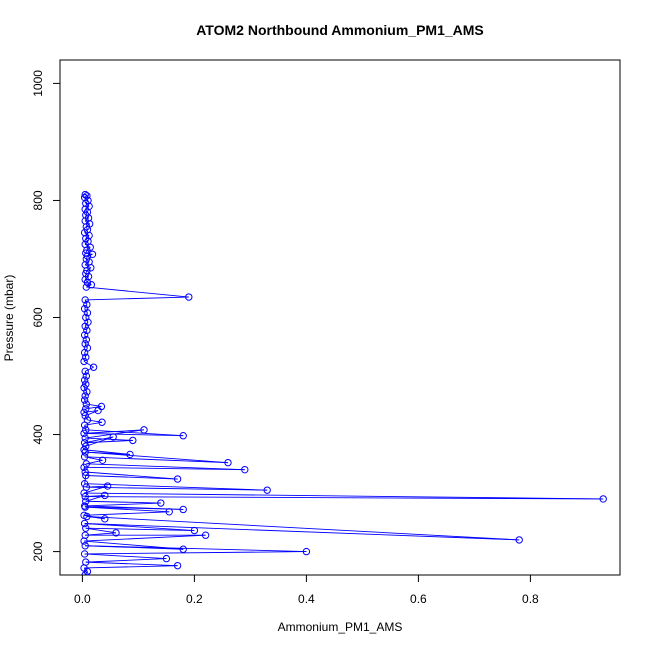  I want to click on x-axis: 0.0 0.2 0.4 0.6 0.8, so click(306, 590).